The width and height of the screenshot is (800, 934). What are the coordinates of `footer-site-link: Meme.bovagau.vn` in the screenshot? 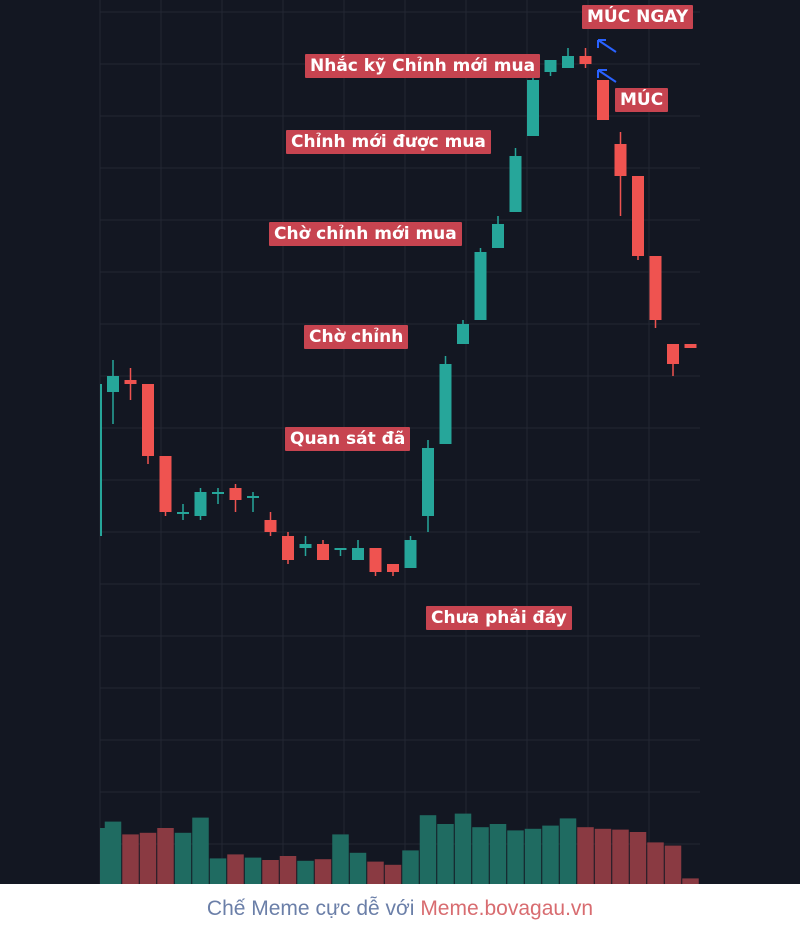 It's located at (507, 908).